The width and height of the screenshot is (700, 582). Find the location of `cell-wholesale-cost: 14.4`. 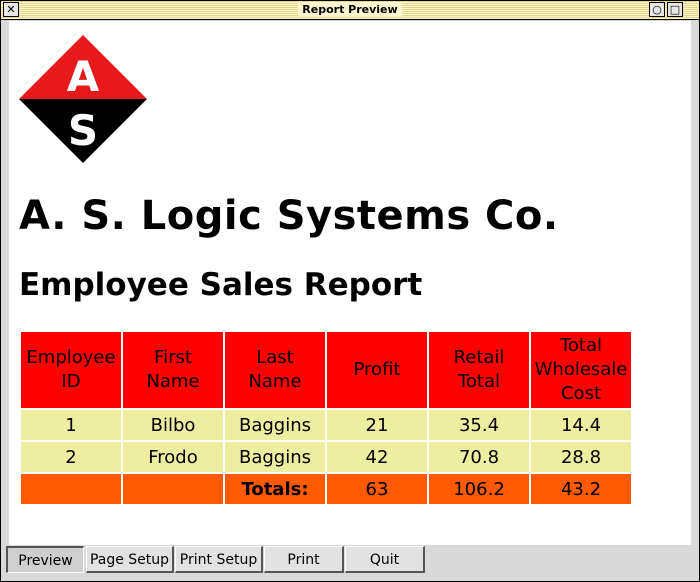

cell-wholesale-cost: 14.4 is located at coordinates (581, 425).